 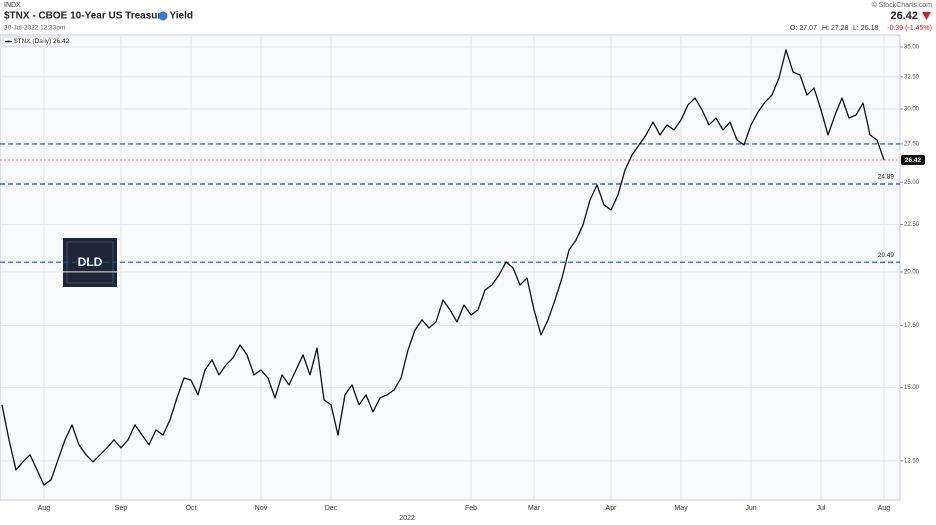 What do you see at coordinates (912, 110) in the screenshot?
I see `y-tick-label: 30.00` at bounding box center [912, 110].